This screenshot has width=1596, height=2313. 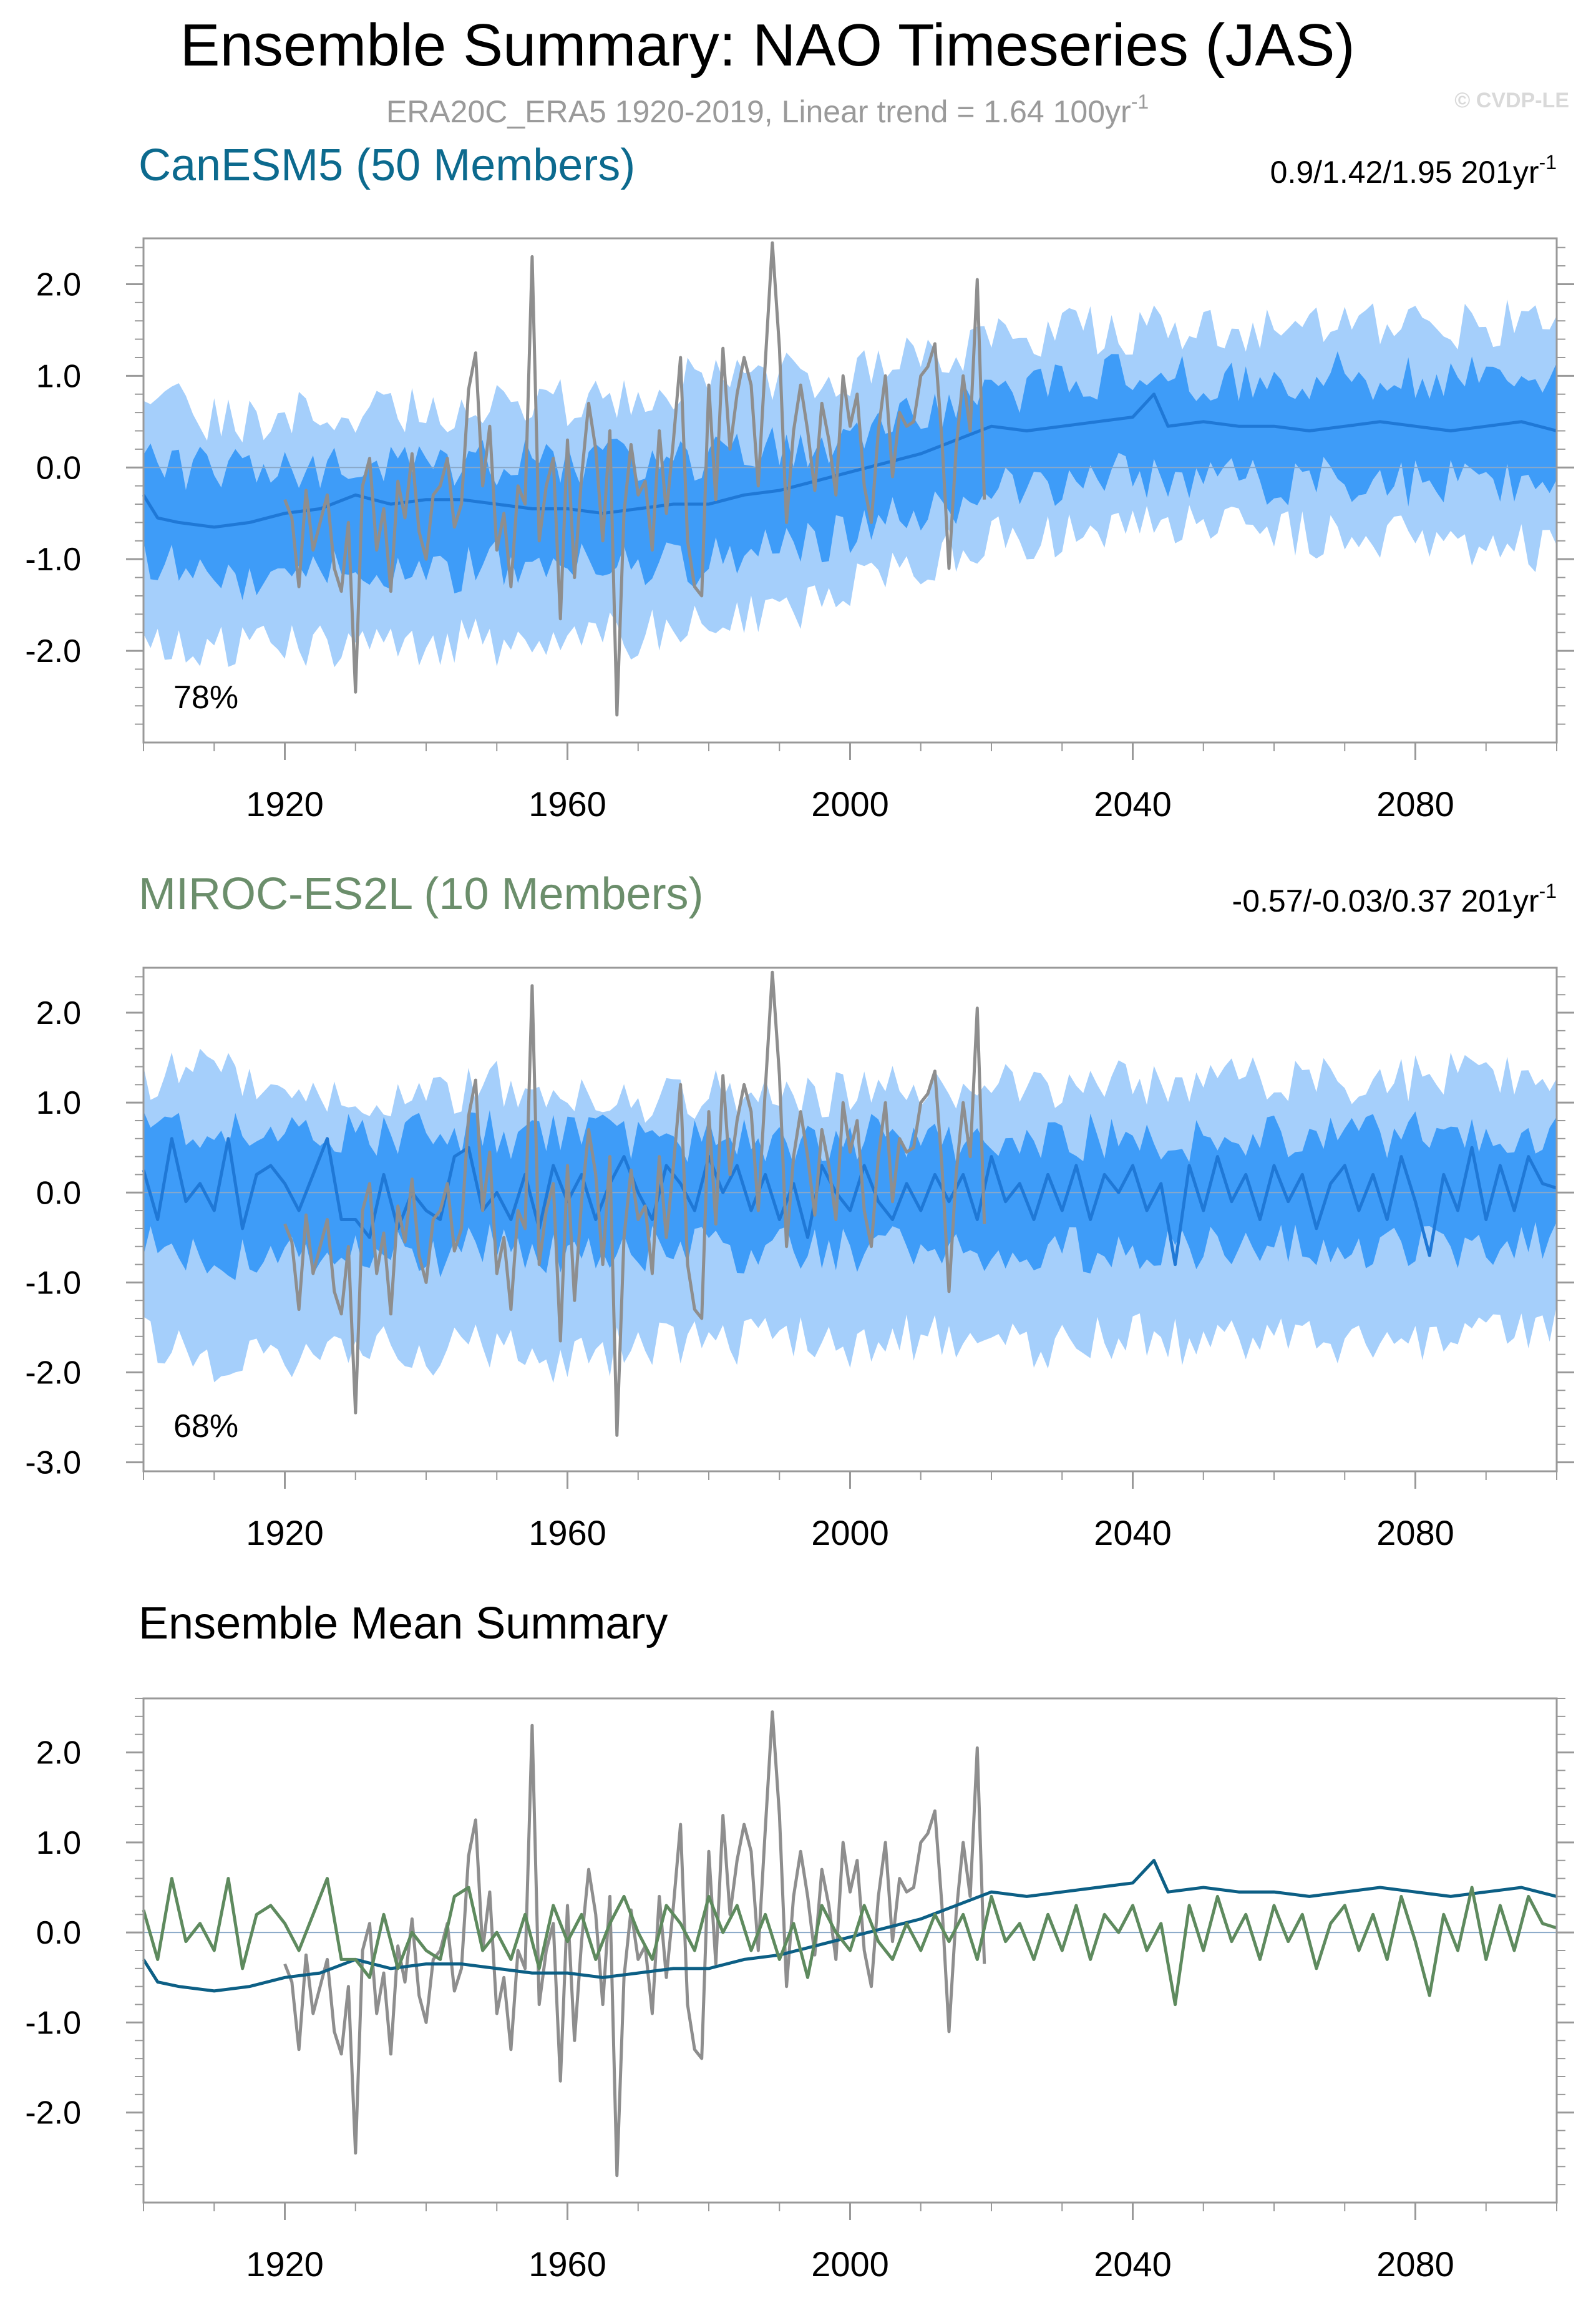 I want to click on trend-label: -0.57/-0.03/0.37 201yr-1, so click(x=1394, y=899).